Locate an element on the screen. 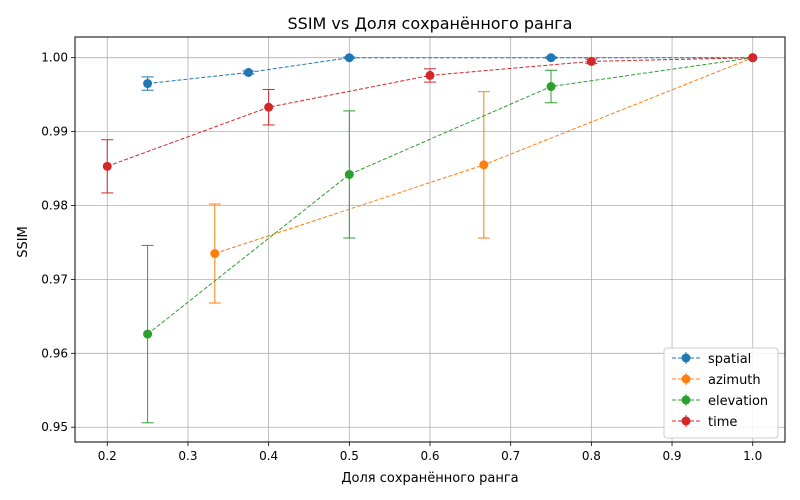 This screenshot has height=500, width=800. series-line-spatial is located at coordinates (450, 71).